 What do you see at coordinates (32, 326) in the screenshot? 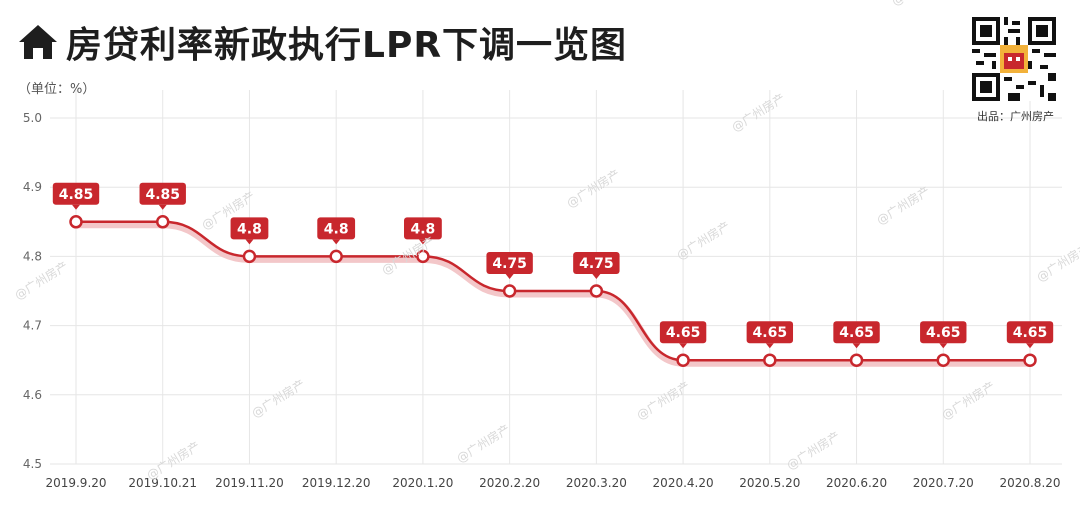
I see `y-tick-label: 4.7` at bounding box center [32, 326].